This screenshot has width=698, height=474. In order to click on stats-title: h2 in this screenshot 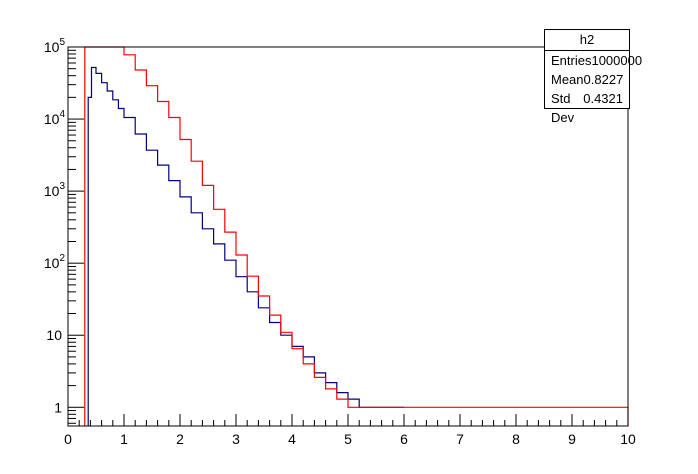, I will do `click(587, 40)`.